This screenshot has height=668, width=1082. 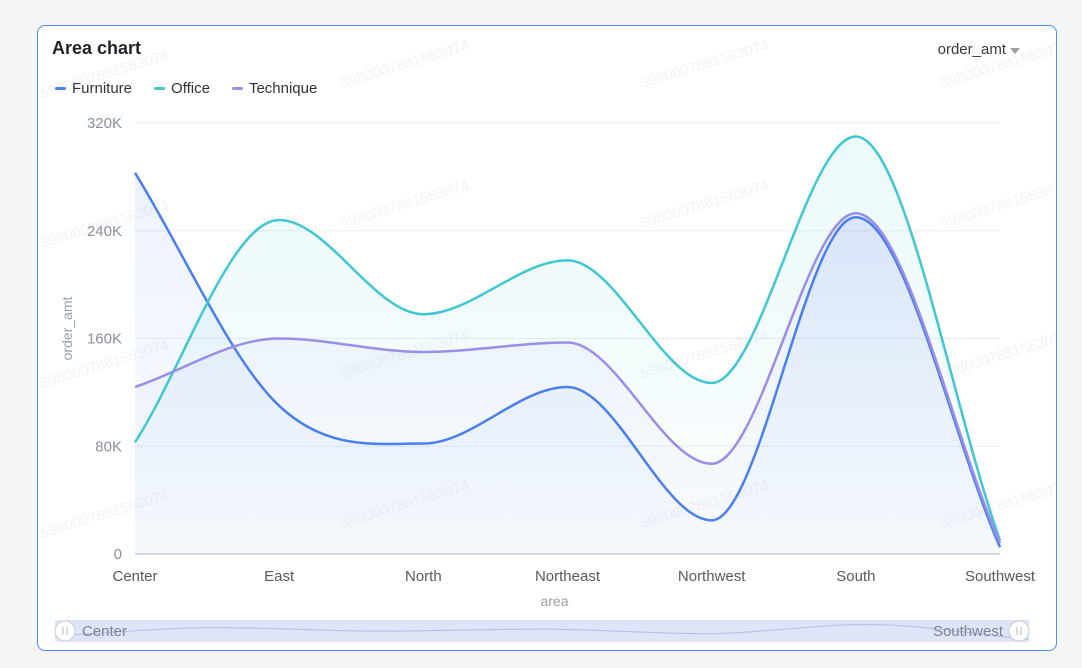 What do you see at coordinates (568, 576) in the screenshot?
I see `x-tick-label: Northeast` at bounding box center [568, 576].